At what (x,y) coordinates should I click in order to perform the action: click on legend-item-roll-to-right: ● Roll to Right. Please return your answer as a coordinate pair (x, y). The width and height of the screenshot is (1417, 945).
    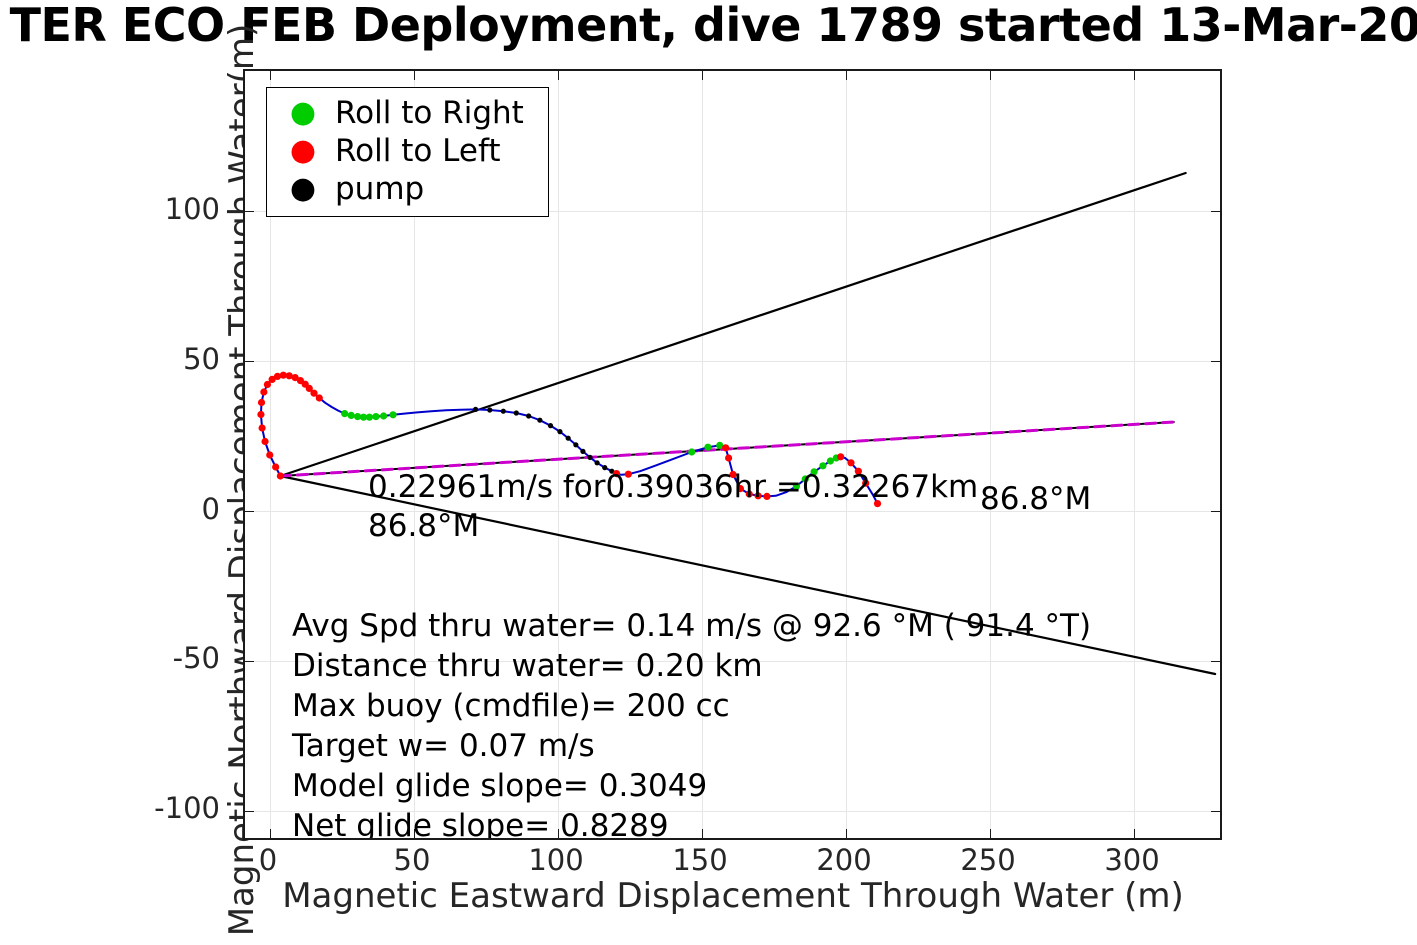
    Looking at the image, I should click on (407, 113).